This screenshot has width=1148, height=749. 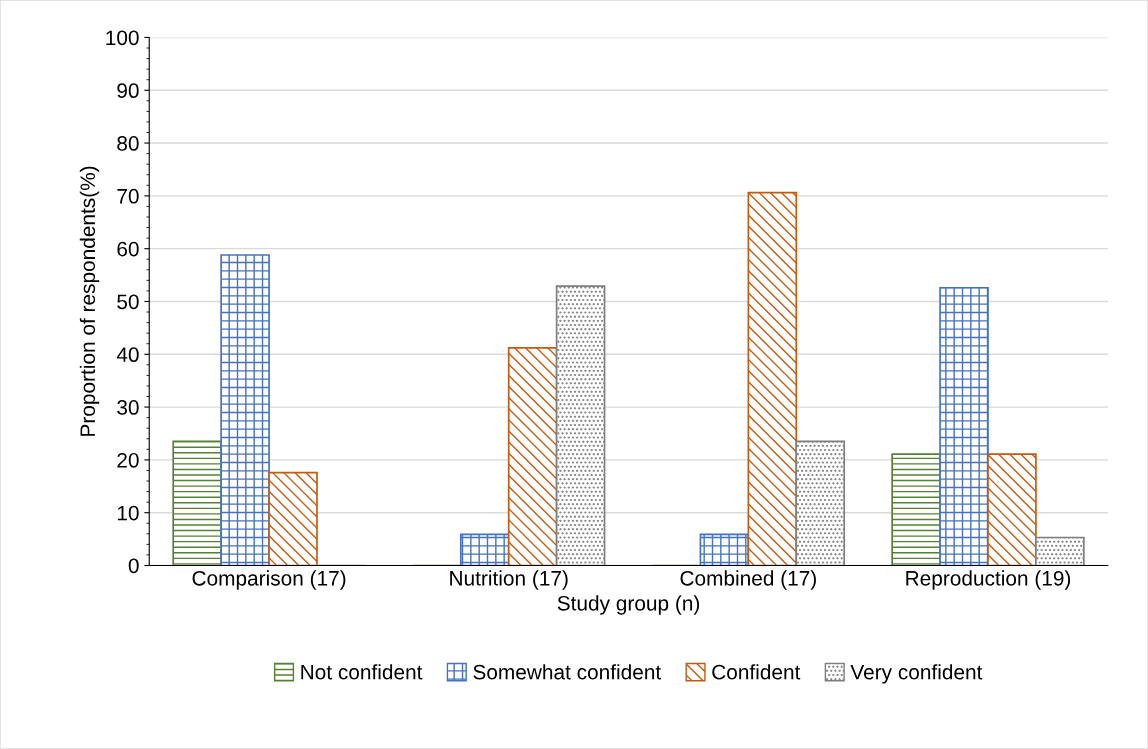 I want to click on y-tick-label: 30, so click(x=128, y=407).